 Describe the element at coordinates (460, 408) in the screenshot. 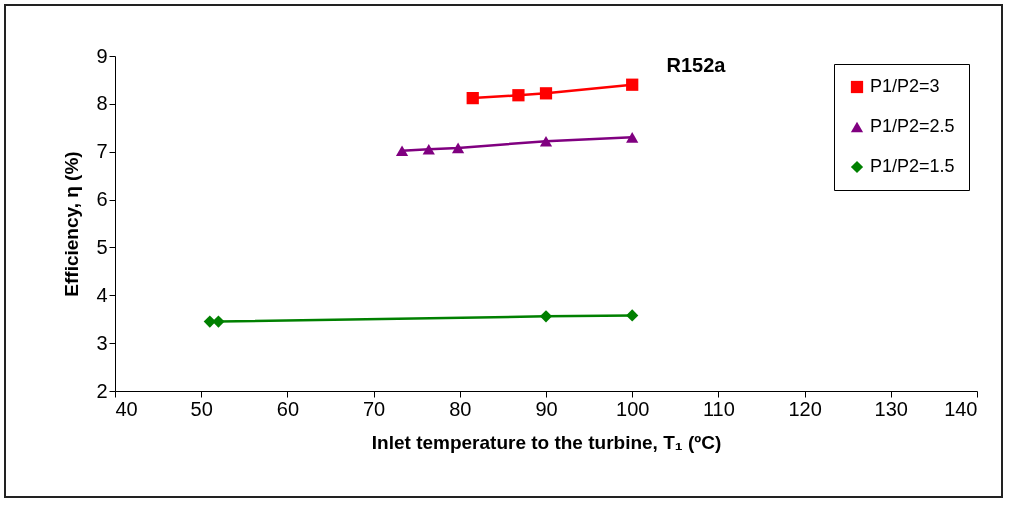

I see `x-tick-label: 80` at that location.